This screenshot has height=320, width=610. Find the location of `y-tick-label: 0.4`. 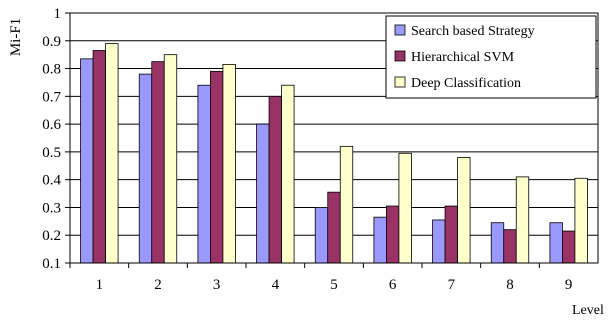

y-tick-label: 0.4 is located at coordinates (51, 181).